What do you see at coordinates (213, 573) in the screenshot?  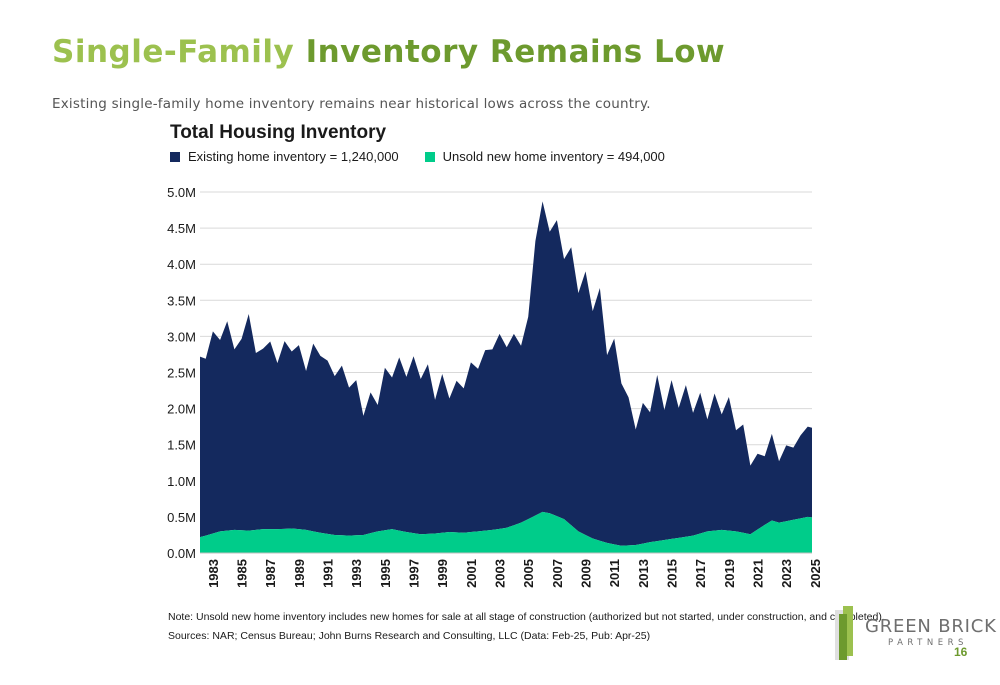 I see `x-tick-label: 1983` at bounding box center [213, 573].